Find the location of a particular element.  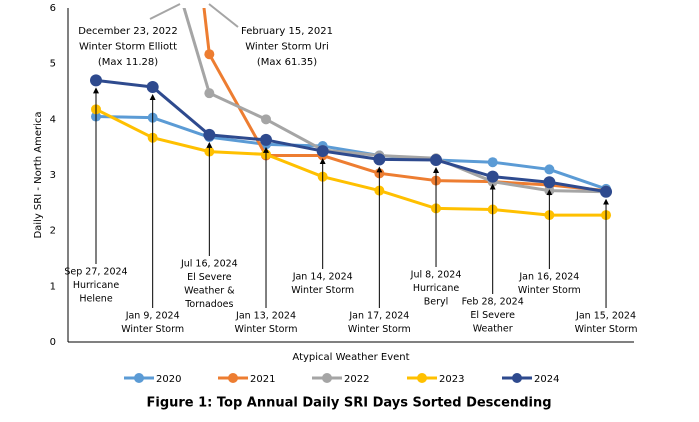

y-tick-label: 5 is located at coordinates (53, 64).